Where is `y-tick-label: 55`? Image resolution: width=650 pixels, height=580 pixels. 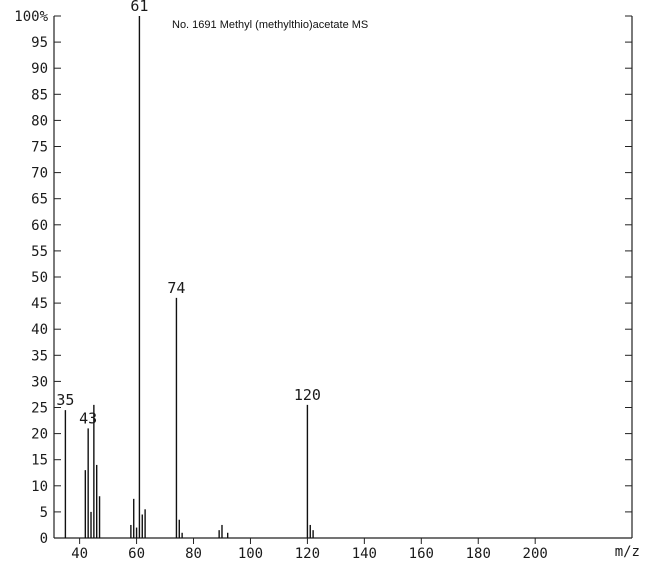
y-tick-label: 55 is located at coordinates (39, 252).